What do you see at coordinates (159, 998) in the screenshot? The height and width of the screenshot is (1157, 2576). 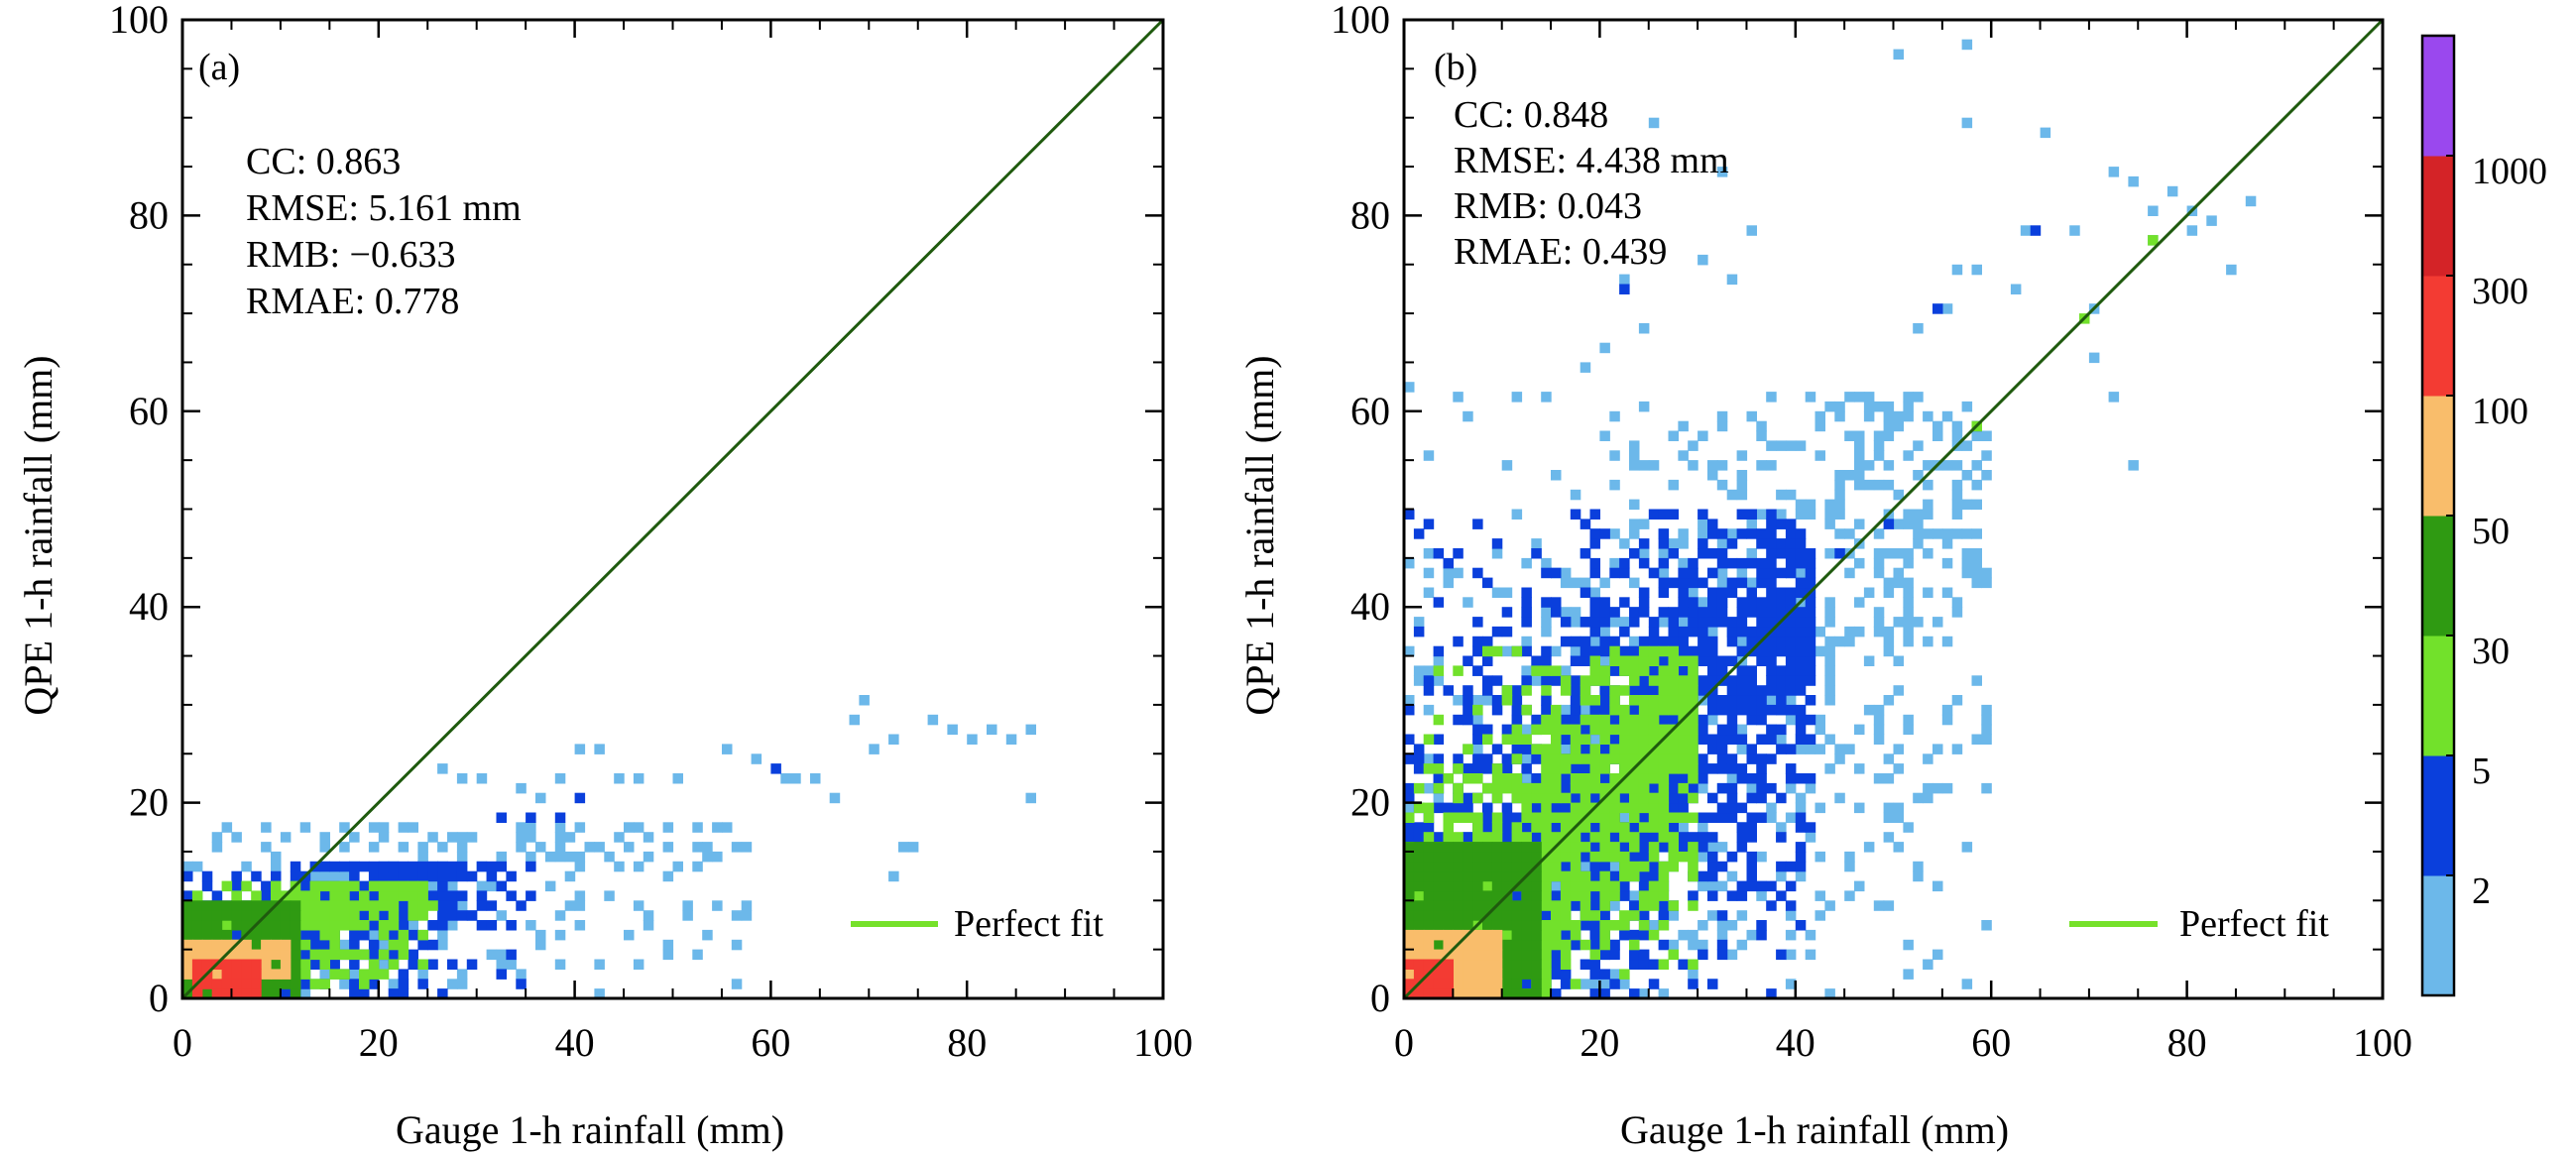 I see `y-tick-label: 0` at bounding box center [159, 998].